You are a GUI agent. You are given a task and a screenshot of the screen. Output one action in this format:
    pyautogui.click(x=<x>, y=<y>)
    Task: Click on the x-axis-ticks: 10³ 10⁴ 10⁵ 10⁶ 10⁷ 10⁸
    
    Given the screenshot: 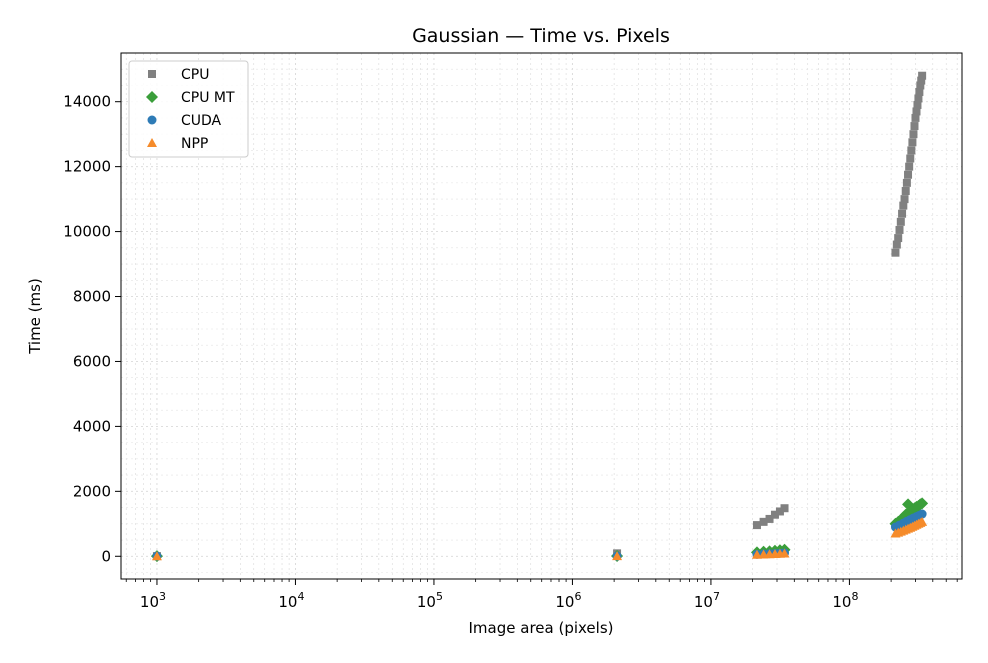 What is the action you would take?
    pyautogui.click(x=541, y=595)
    